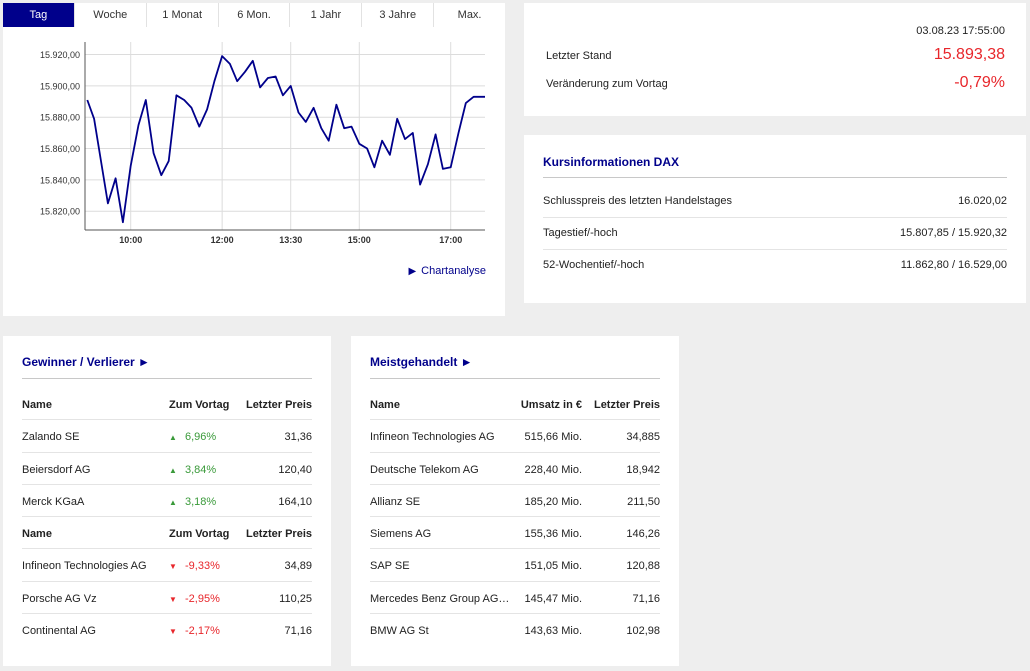 The image size is (1030, 671). I want to click on chartanalyse-link: ▶ Chartanalyse, so click(447, 271).